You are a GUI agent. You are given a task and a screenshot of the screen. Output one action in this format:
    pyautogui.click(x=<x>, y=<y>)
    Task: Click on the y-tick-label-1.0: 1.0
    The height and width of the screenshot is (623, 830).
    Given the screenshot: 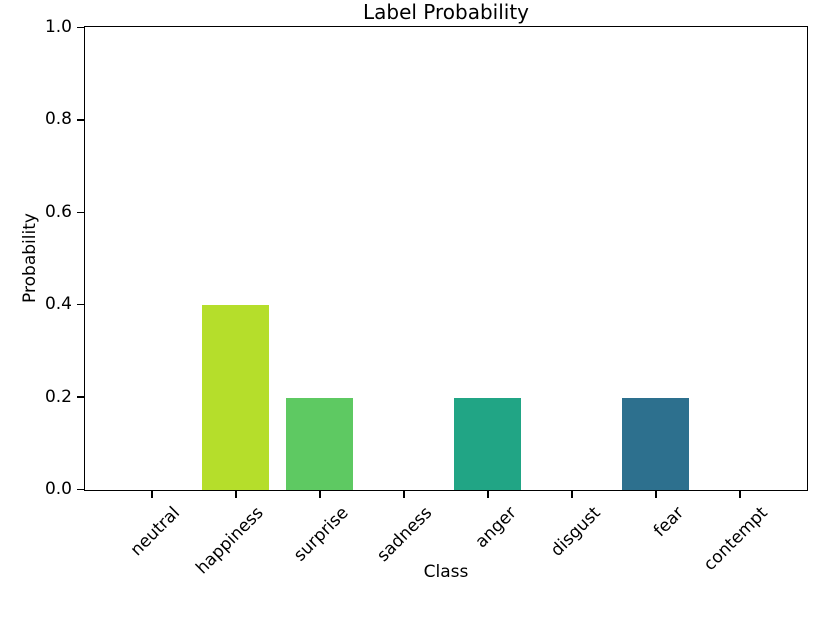 What is the action you would take?
    pyautogui.click(x=58, y=27)
    